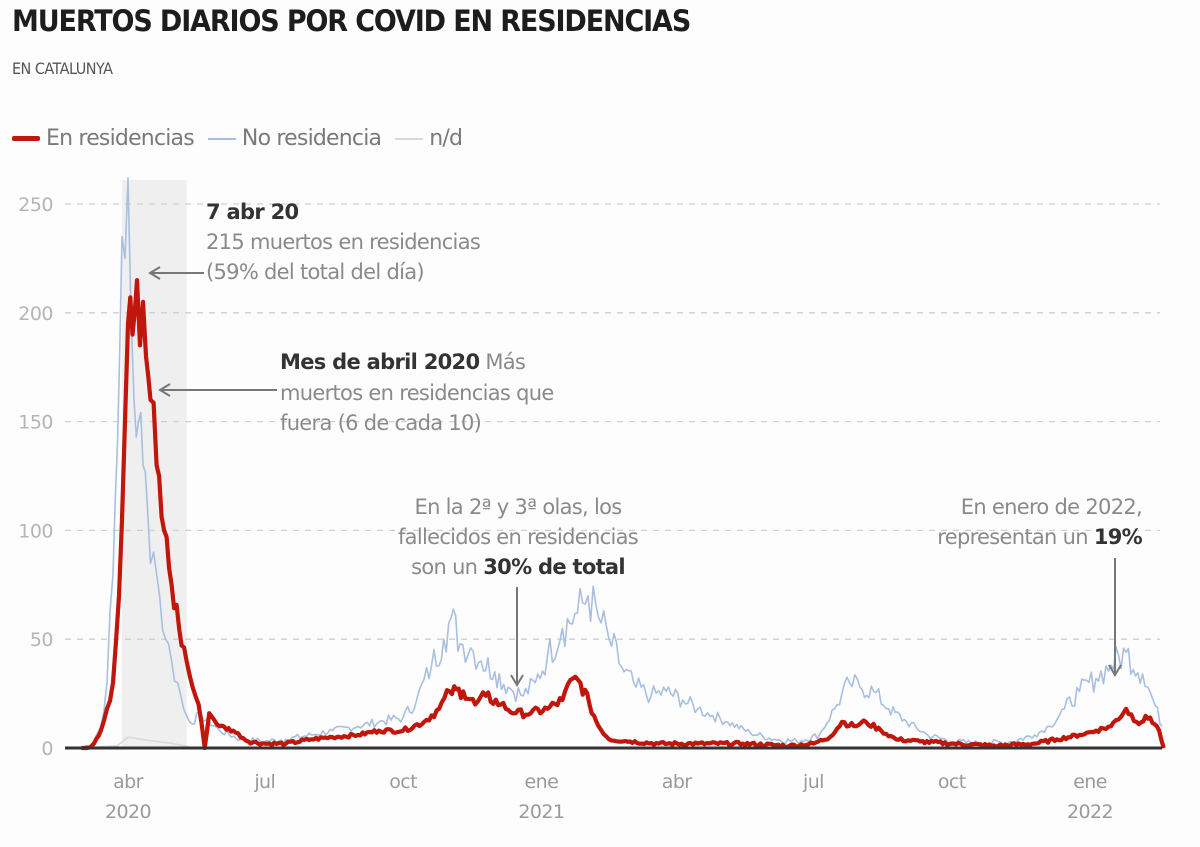  I want to click on annotation-april-line2: muertos en residencias que, so click(417, 393).